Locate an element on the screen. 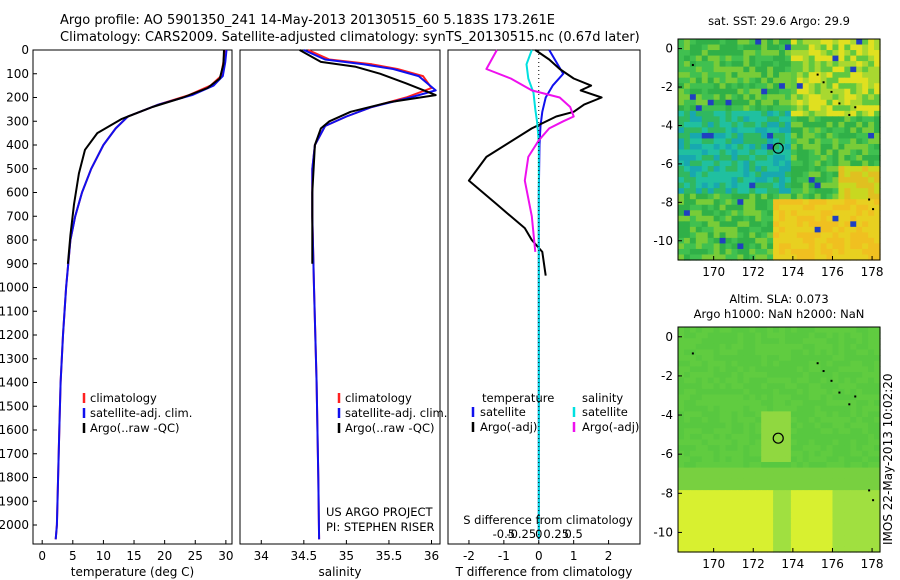 This screenshot has width=900, height=580. side-stamp: IMOS 22-May-2013 10:02:20 is located at coordinates (888, 459).